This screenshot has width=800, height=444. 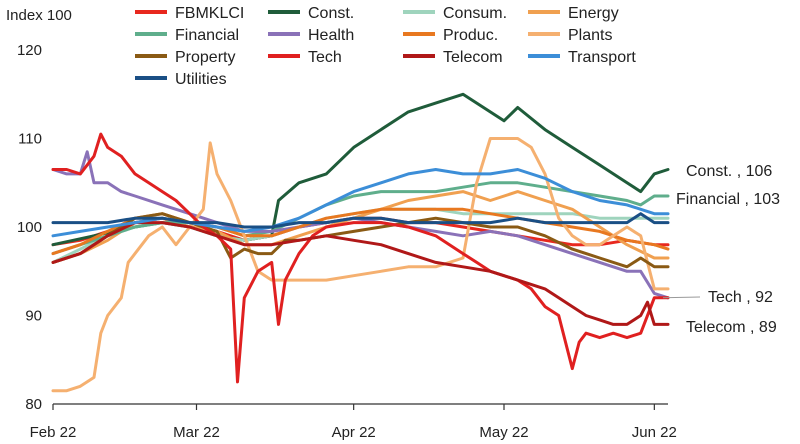 I want to click on x-axis: Feb 22 Mar 22 Apr 22 May 22 Jun 22, so click(x=353, y=422).